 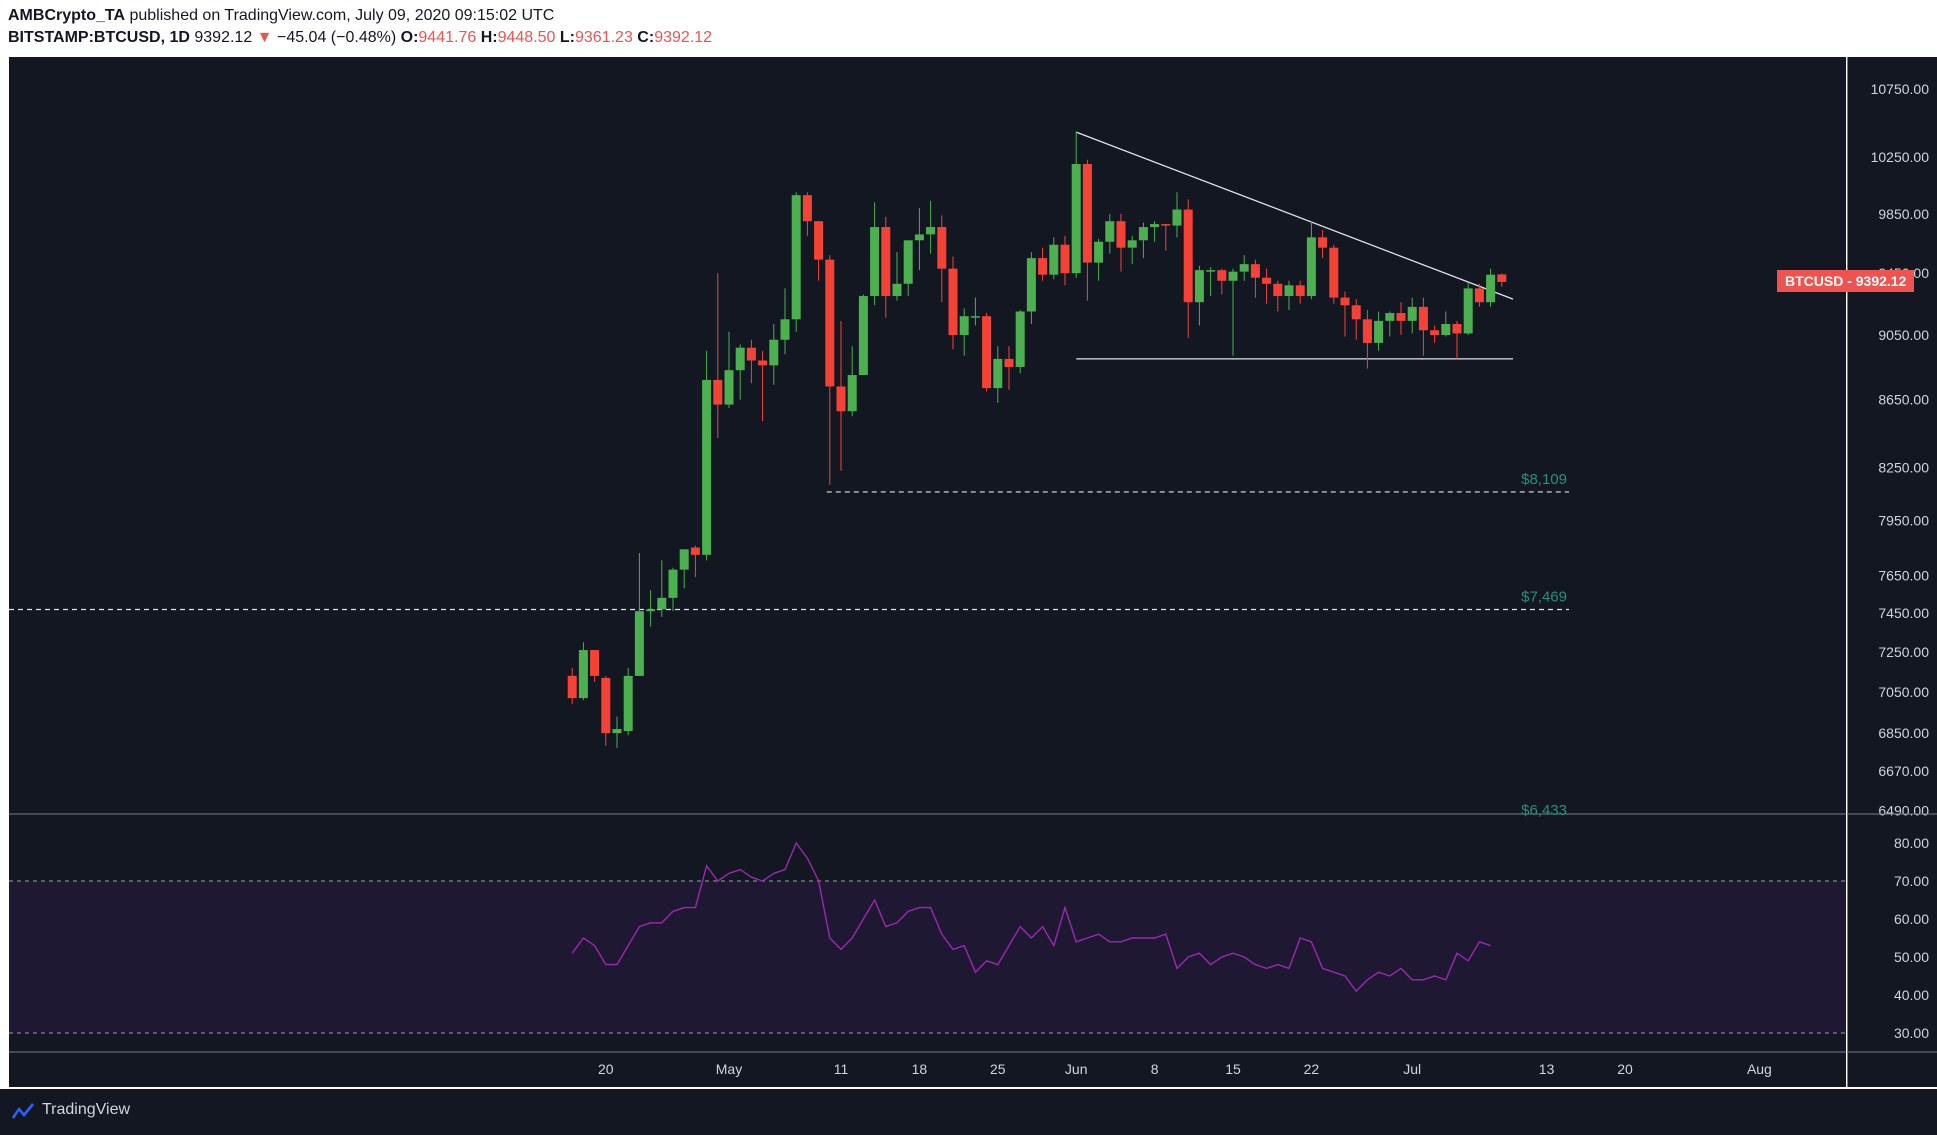 What do you see at coordinates (1903, 400) in the screenshot?
I see `price-tick-label: 8650.00` at bounding box center [1903, 400].